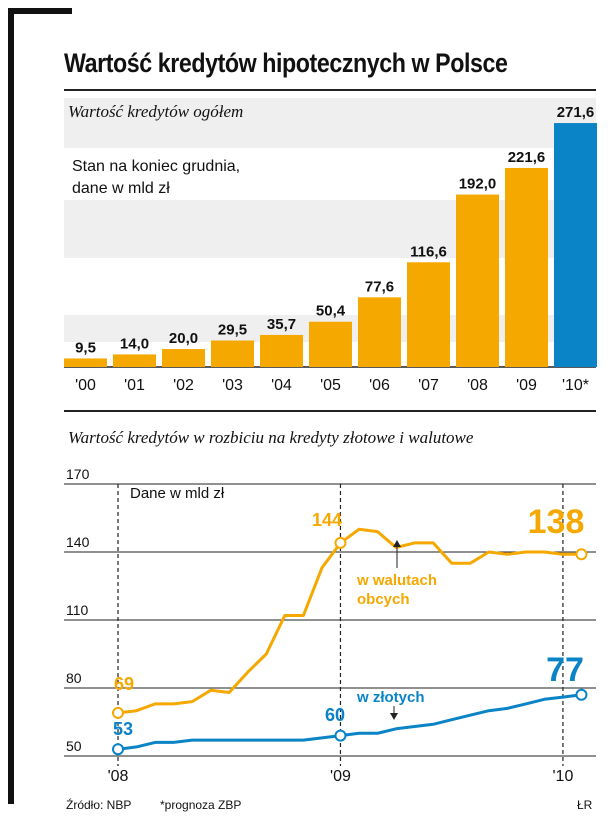  Describe the element at coordinates (562, 776) in the screenshot. I see `x-tick-label: '10` at that location.